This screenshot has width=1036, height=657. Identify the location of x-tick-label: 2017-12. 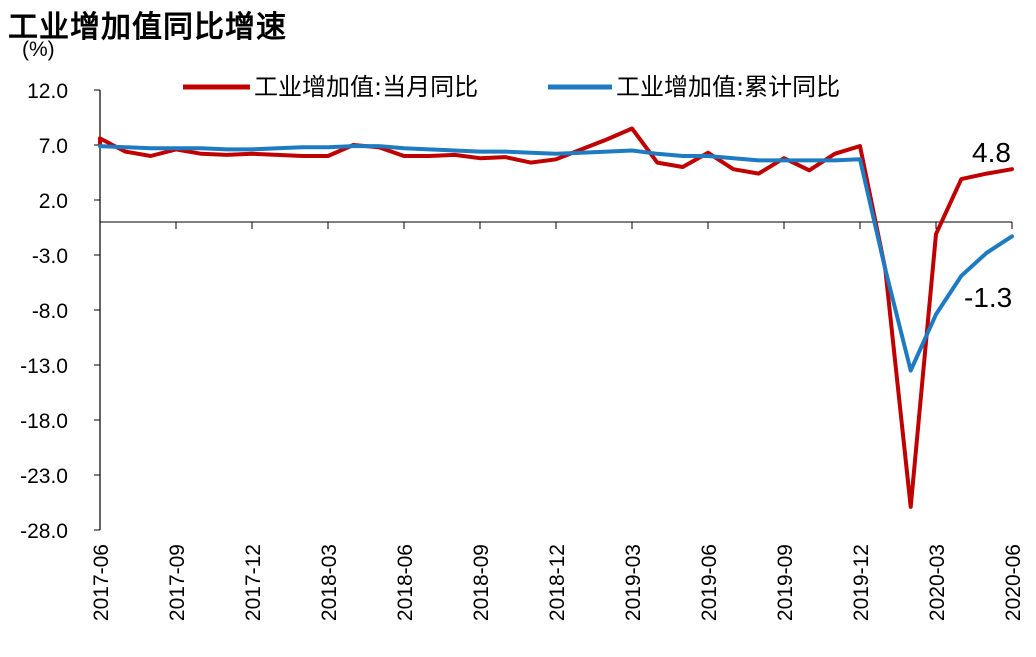
(253, 582).